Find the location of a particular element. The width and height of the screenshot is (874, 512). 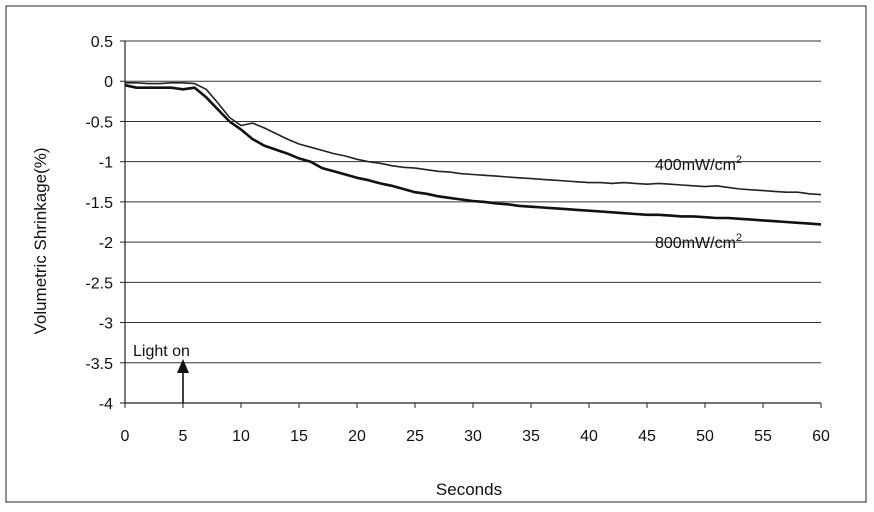

x-tick-label: 35 is located at coordinates (531, 436).